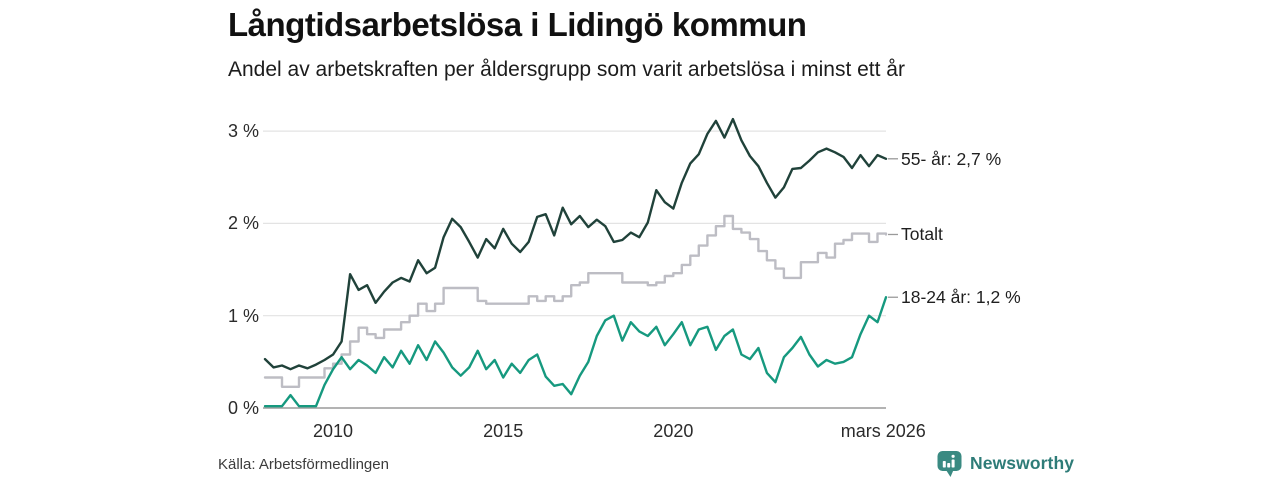  I want to click on brand-name: Newsworthy, so click(1022, 463).